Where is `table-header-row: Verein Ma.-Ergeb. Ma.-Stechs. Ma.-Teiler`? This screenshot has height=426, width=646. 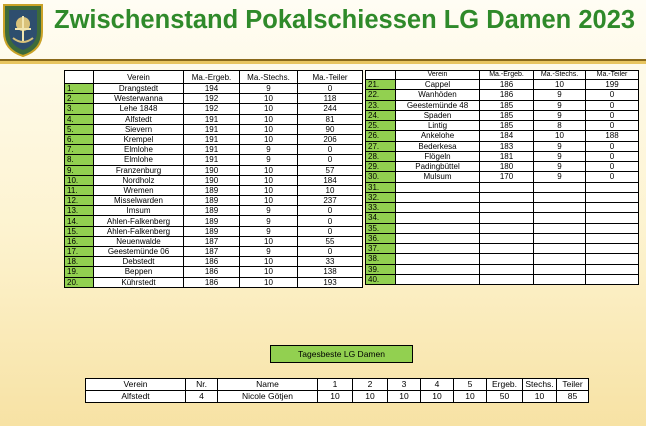
table-header-row: Verein Ma.-Ergeb. Ma.-Stechs. Ma.-Teiler is located at coordinates (502, 75).